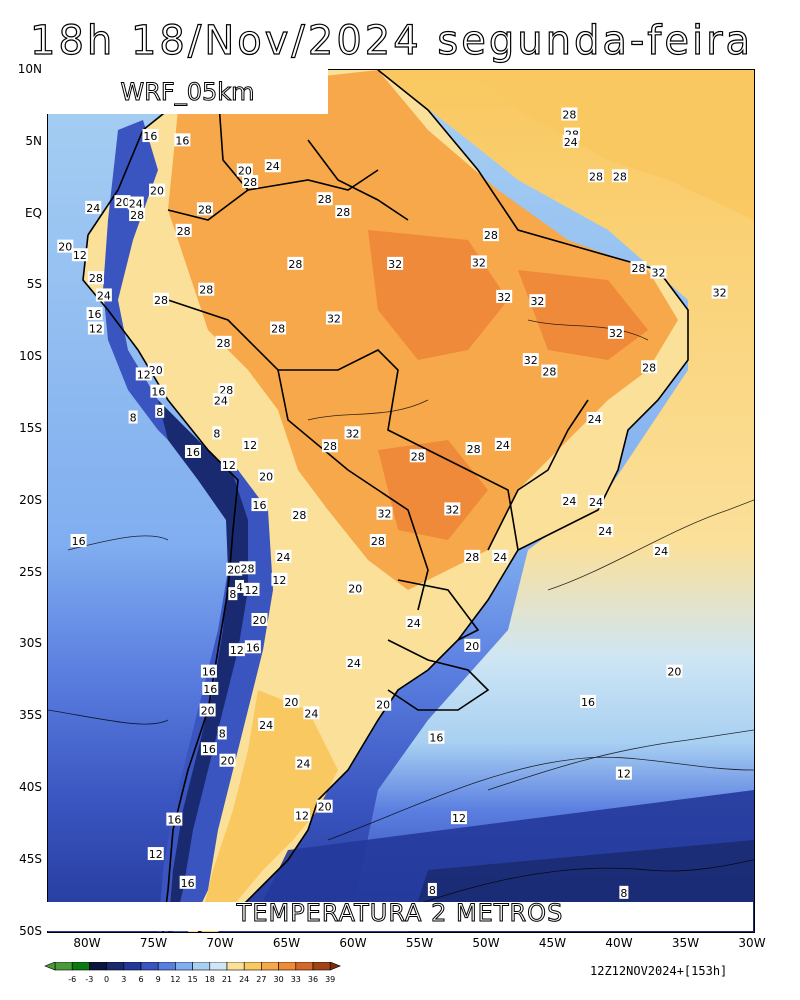  I want to click on isotherm-value-label: 4, so click(240, 586).